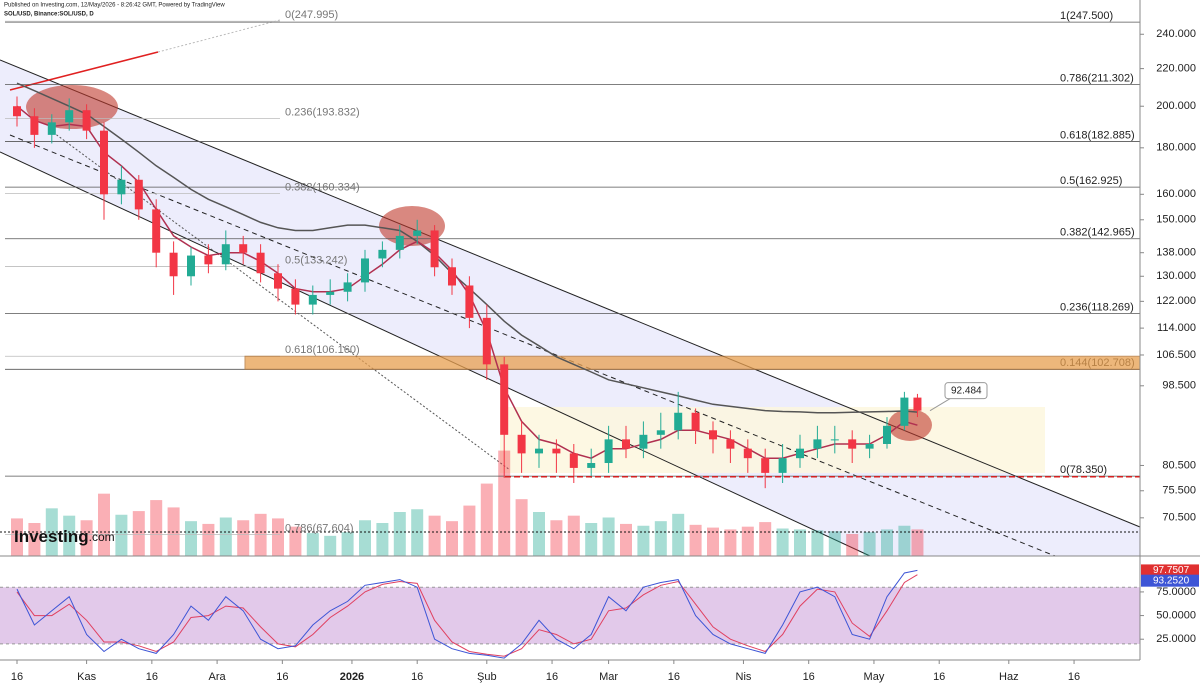 This screenshot has height=693, width=1200. I want to click on y-tick-label: 114.000, so click(1176, 328).